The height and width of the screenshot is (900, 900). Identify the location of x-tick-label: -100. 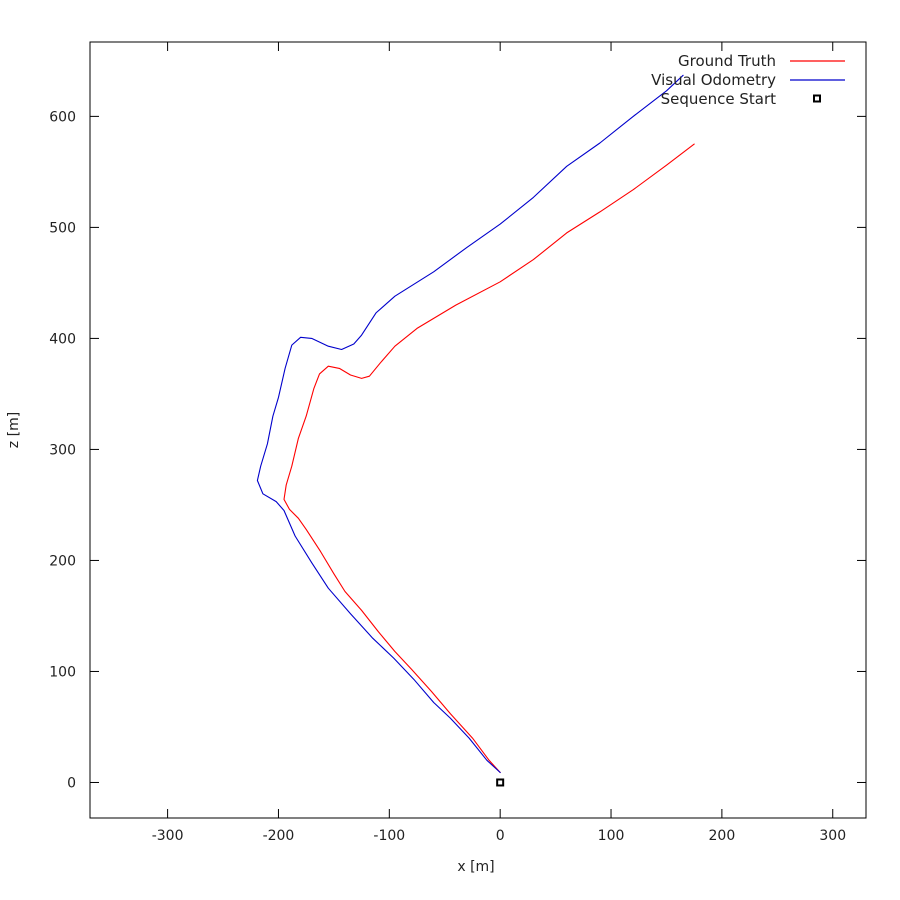
(389, 836).